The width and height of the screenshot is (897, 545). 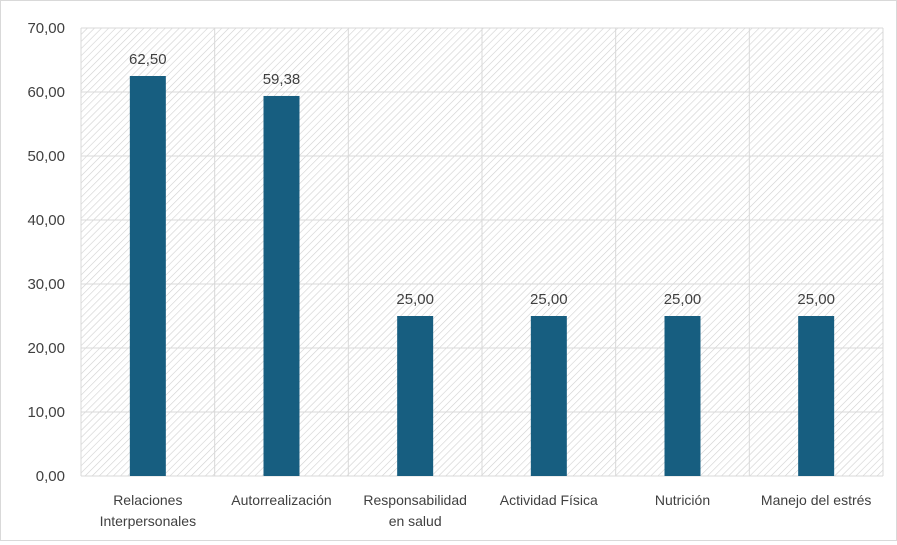 I want to click on y-tick-label: 10,00, so click(x=46, y=412).